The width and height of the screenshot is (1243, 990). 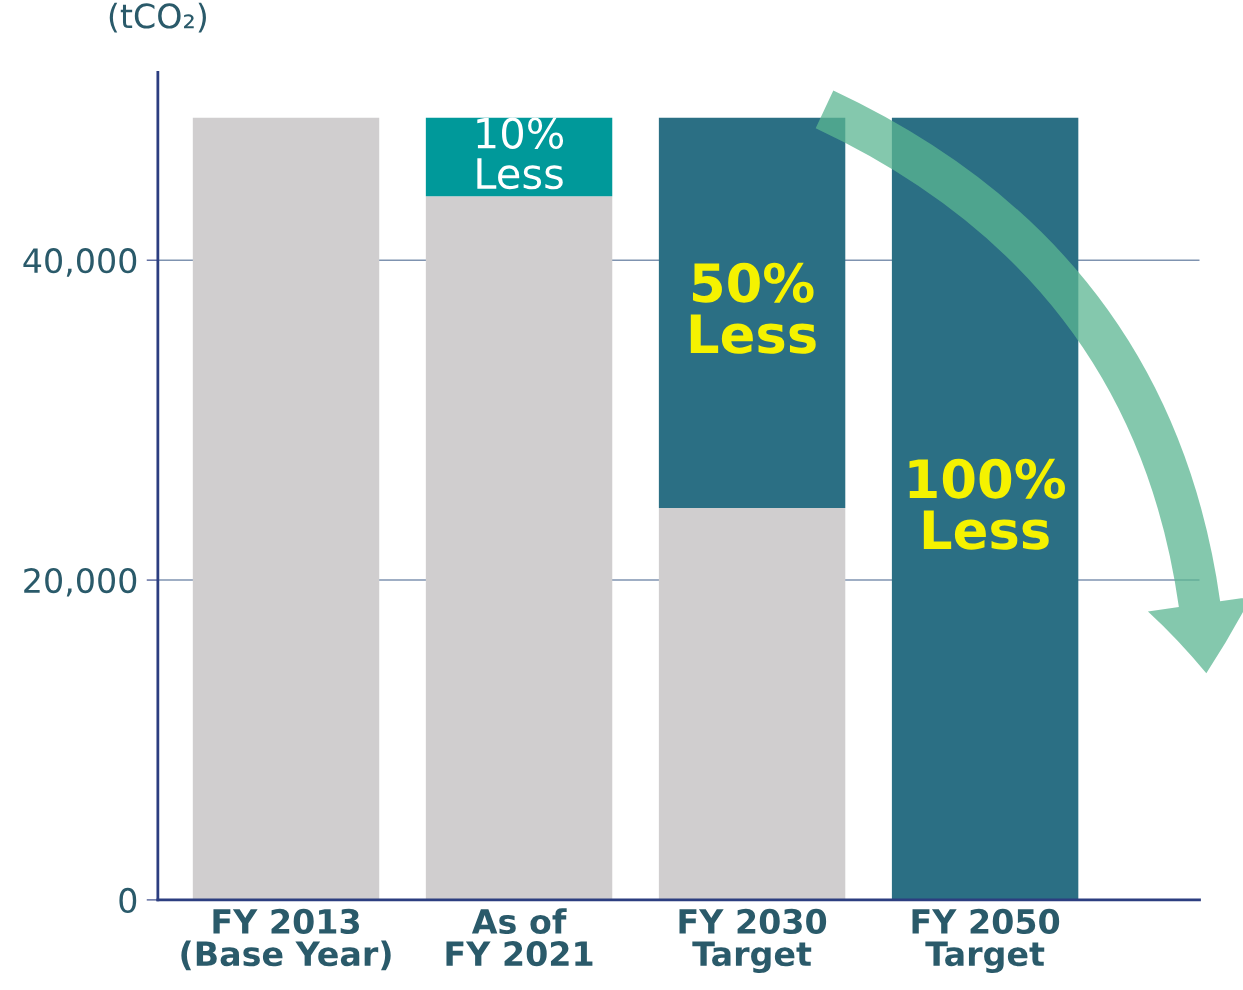 What do you see at coordinates (753, 941) in the screenshot?
I see `x-tick-label: FY 2030 Target` at bounding box center [753, 941].